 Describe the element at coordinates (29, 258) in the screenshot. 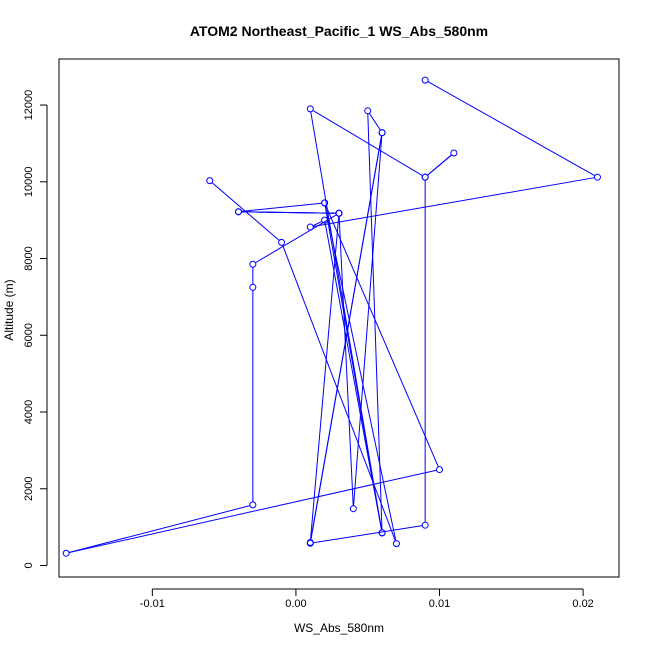

I see `y-tick-label: 8000` at that location.